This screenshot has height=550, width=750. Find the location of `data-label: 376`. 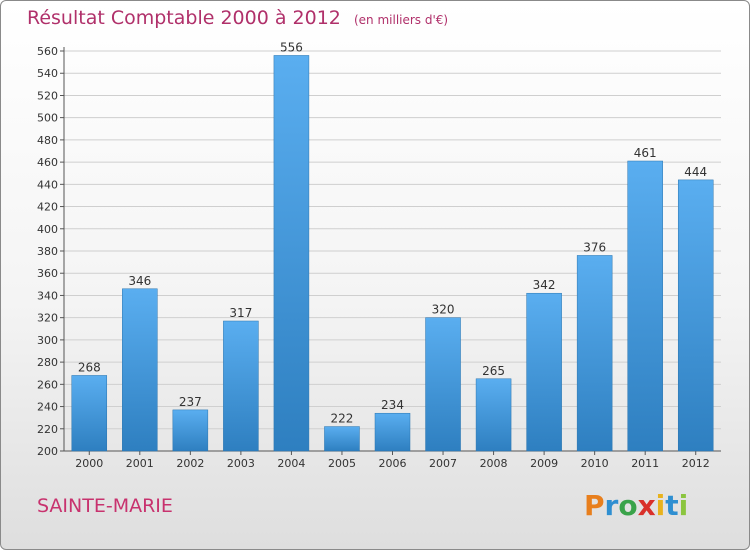

data-label: 376 is located at coordinates (594, 247).